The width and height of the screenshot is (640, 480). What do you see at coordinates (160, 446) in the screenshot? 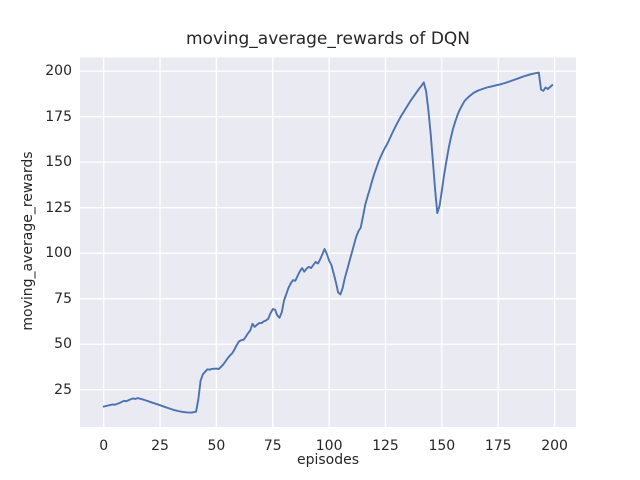
I see `x-tick-label: 25` at bounding box center [160, 446].